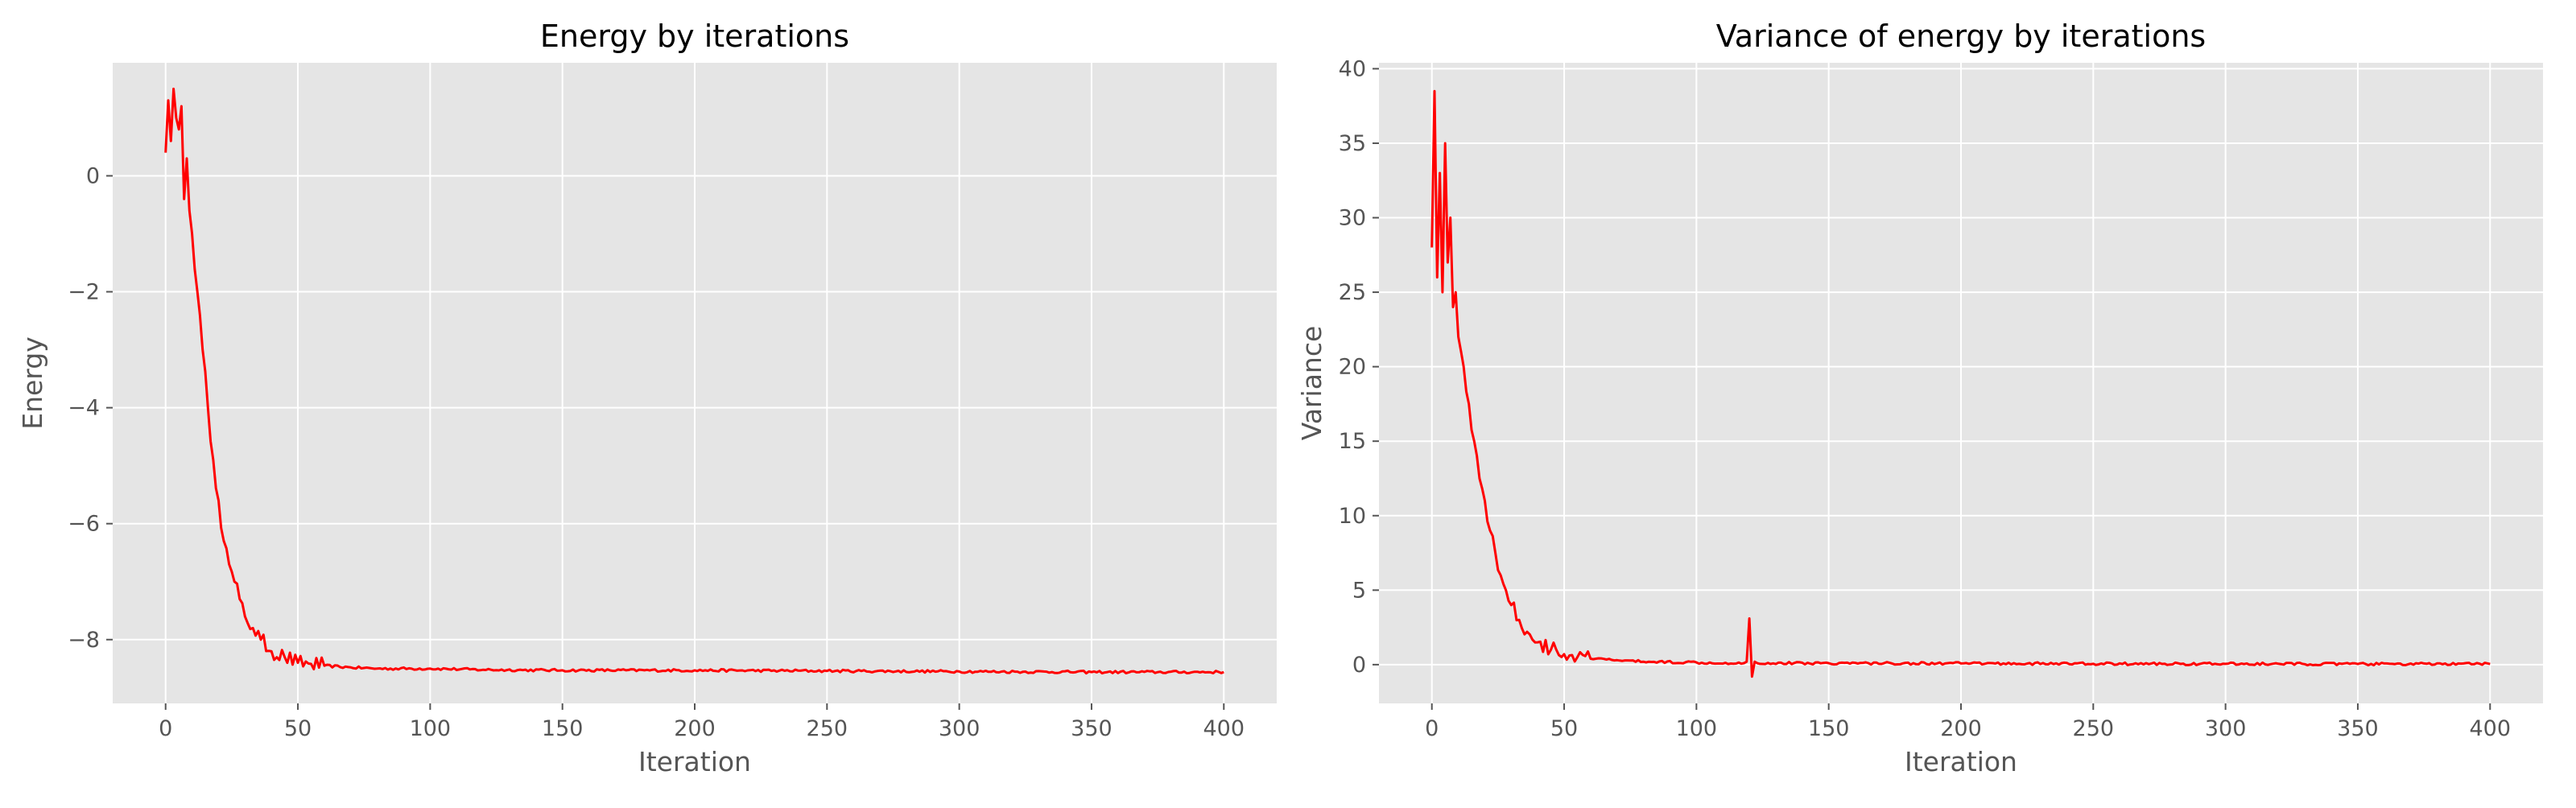 This screenshot has height=808, width=2576. I want to click on chart2-y-tick-label: 35, so click(1352, 143).